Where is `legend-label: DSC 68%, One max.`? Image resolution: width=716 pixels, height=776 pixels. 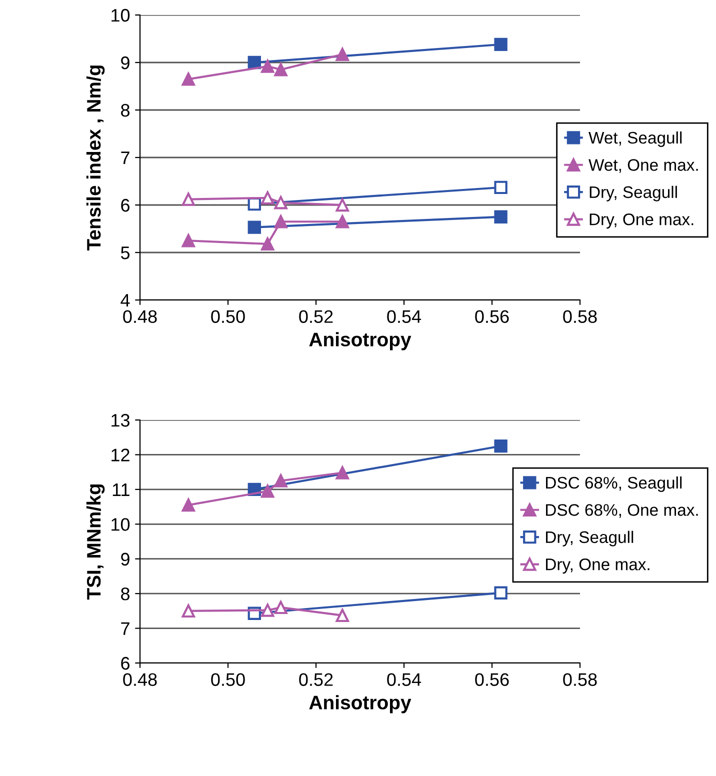 legend-label: DSC 68%, One max. is located at coordinates (622, 511).